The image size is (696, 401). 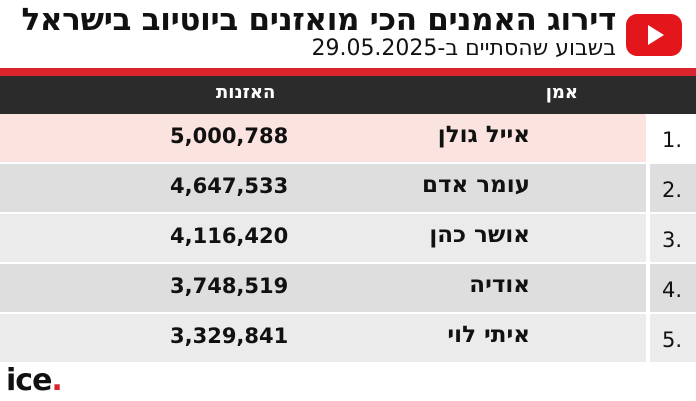 What do you see at coordinates (323, 338) in the screenshot?
I see `row-main-cell: איתי לוי 3,329,841` at bounding box center [323, 338].